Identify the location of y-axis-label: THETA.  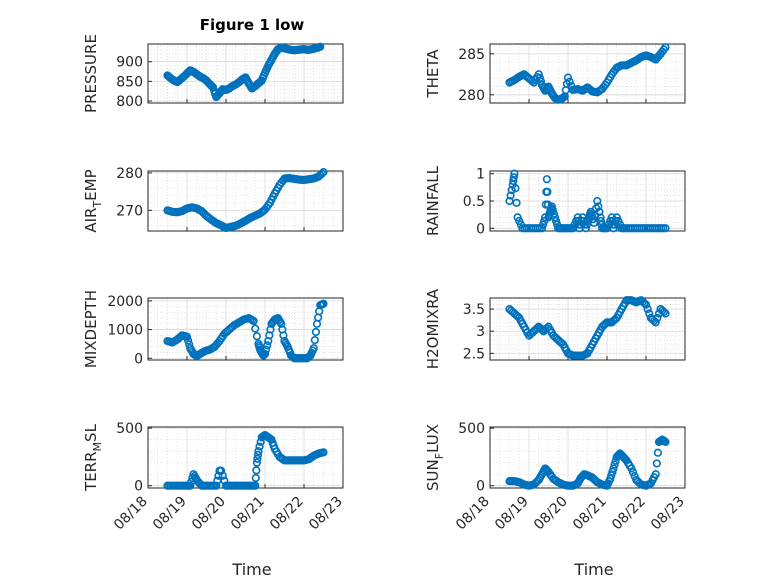
(433, 74).